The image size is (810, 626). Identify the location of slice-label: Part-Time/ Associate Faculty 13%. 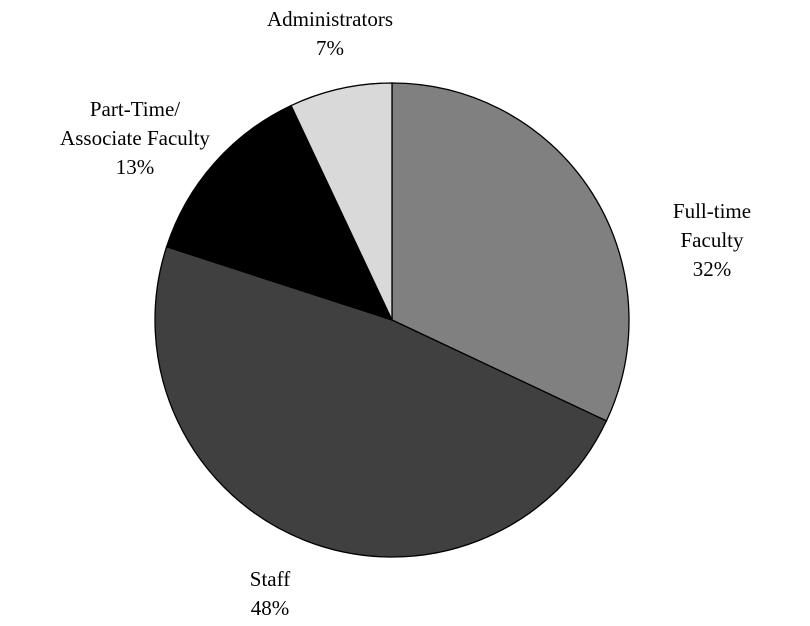
(135, 138).